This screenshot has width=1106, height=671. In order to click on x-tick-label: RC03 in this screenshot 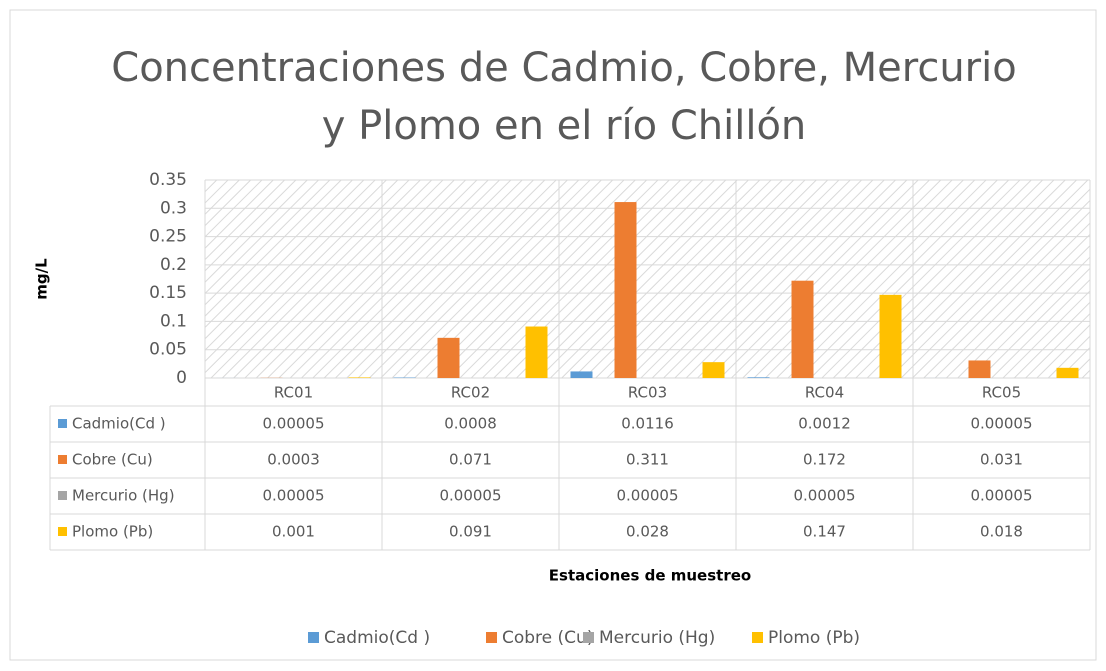, I will do `click(647, 393)`.